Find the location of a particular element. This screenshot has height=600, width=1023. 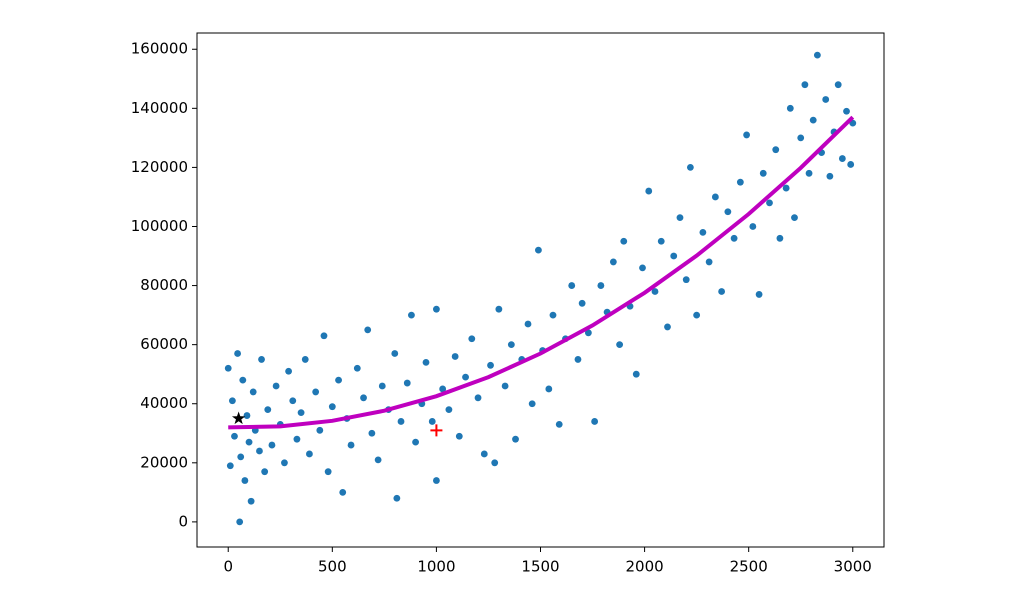

y-tick-label: 100000 is located at coordinates (159, 226).